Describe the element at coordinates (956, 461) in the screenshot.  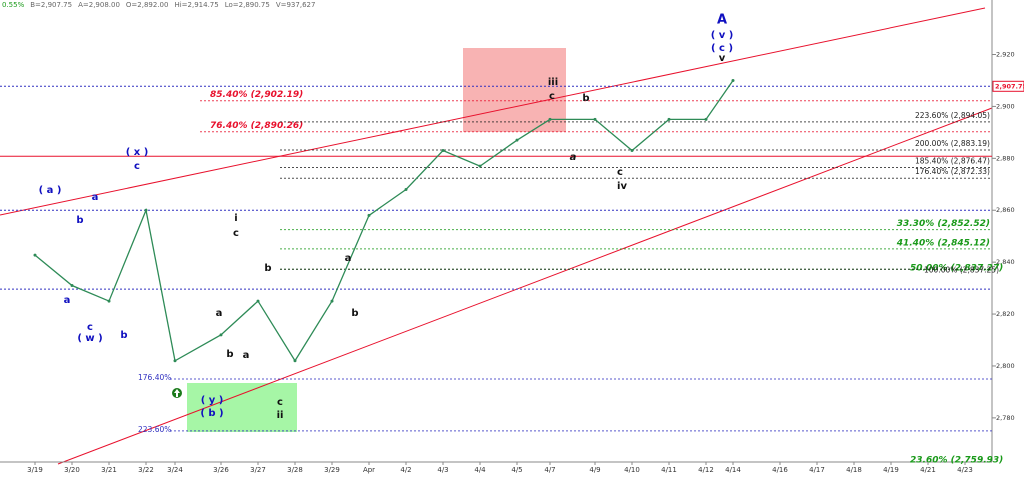
I see `level-label: 23.60% (2,759.93)` at that location.